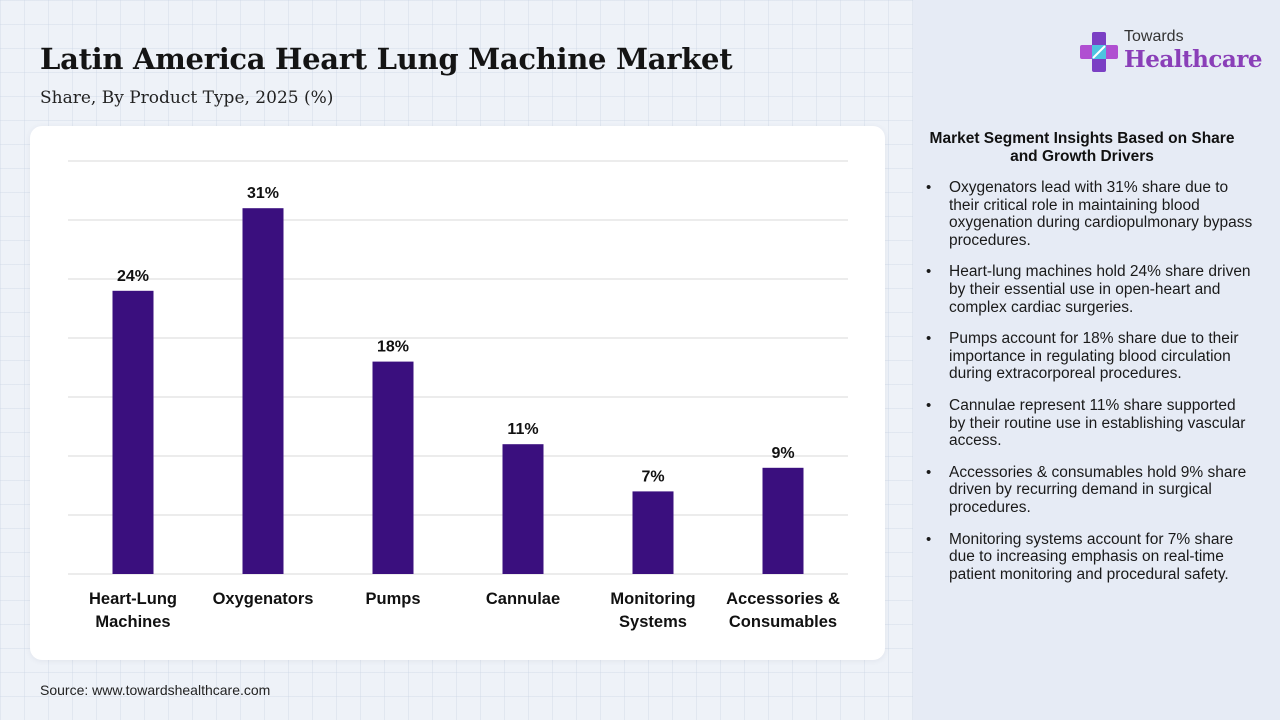 Image resolution: width=1280 pixels, height=720 pixels. Describe the element at coordinates (386, 59) in the screenshot. I see `chart-title: Latin America Heart Lung Machine Market` at that location.